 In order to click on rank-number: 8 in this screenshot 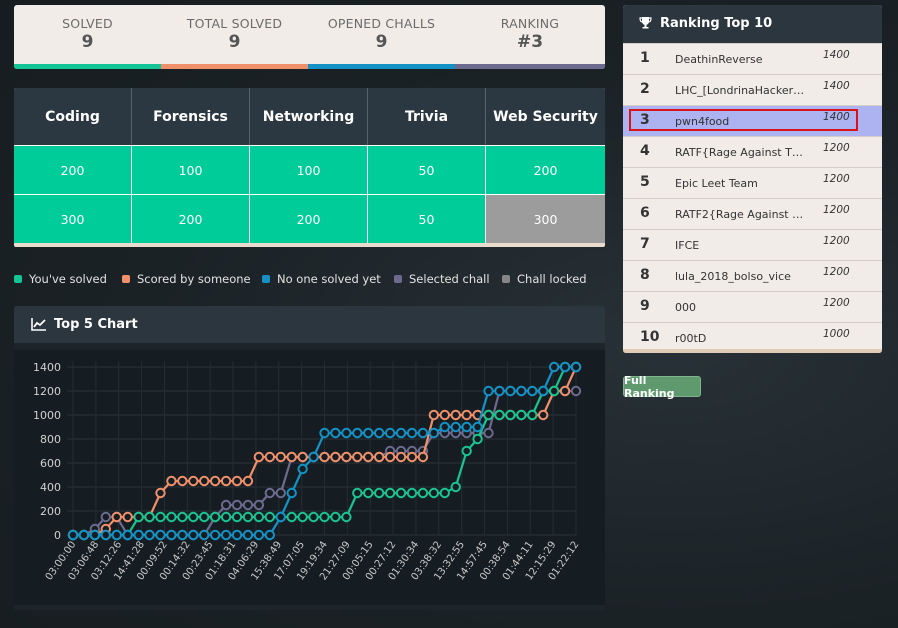, I will do `click(645, 275)`.